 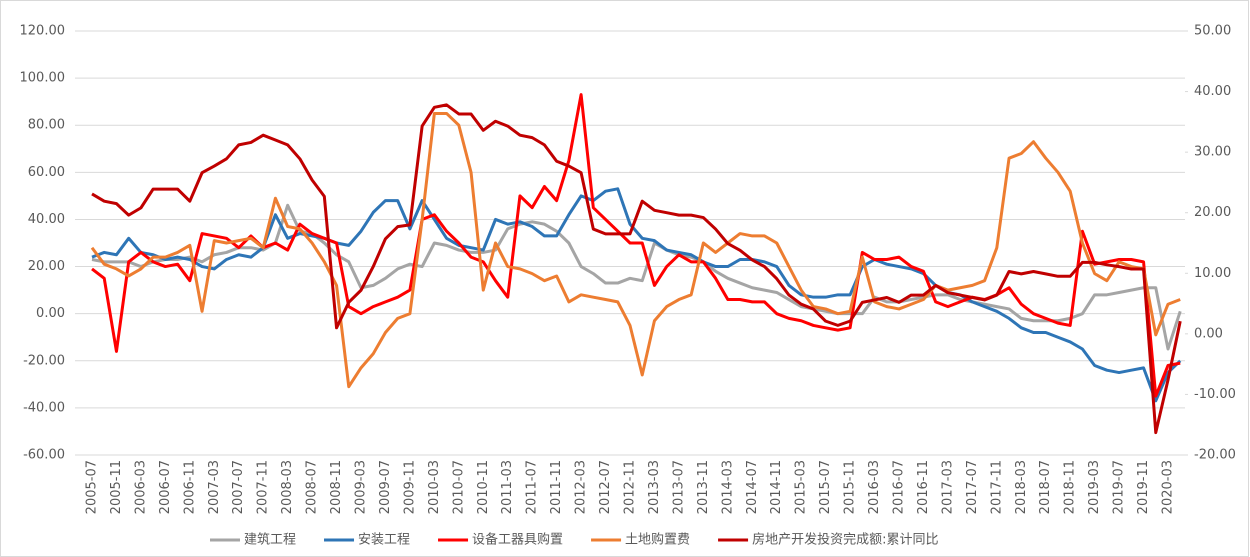 What do you see at coordinates (44, 407) in the screenshot?
I see `y-tick-label: -40.00` at bounding box center [44, 407].